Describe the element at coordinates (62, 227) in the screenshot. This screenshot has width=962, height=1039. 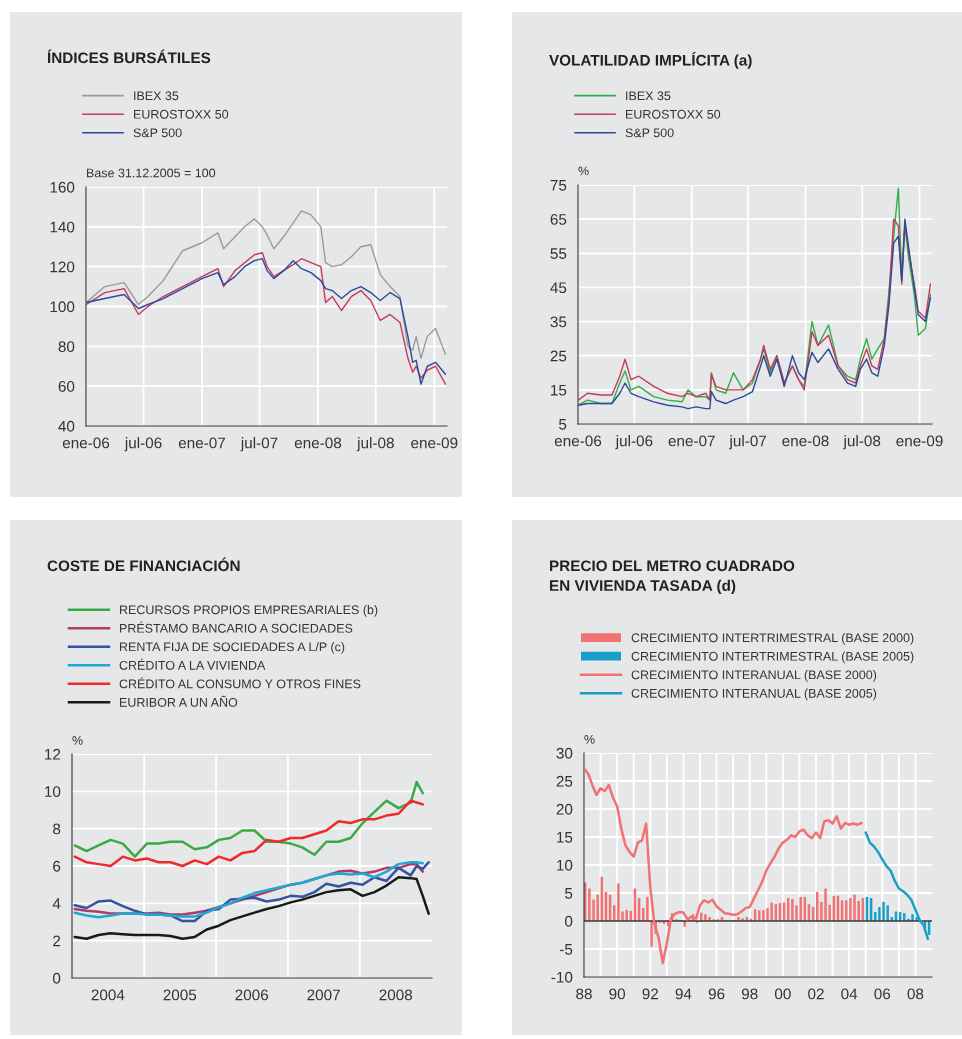
I see `y-tick-label: 140` at that location.